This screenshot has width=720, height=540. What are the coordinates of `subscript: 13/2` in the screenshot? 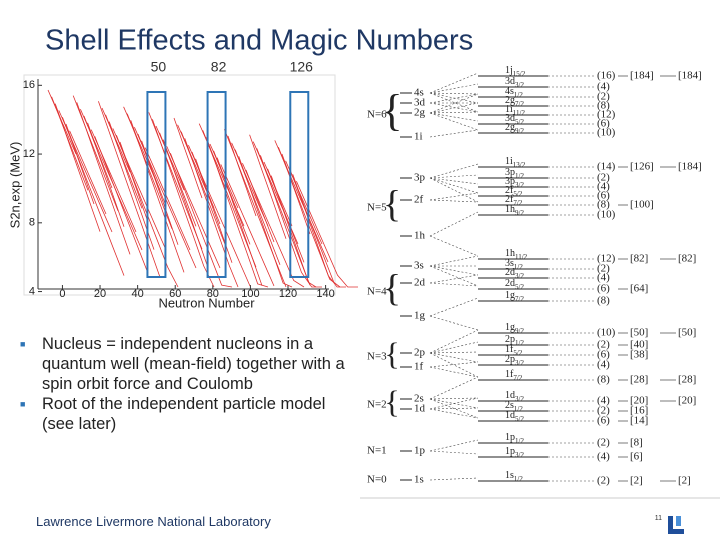 It's located at (519, 165).